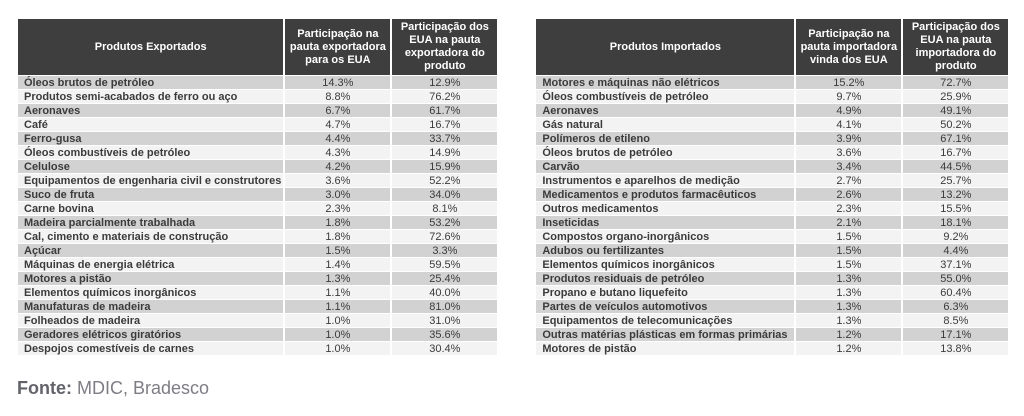 Image resolution: width=1024 pixels, height=416 pixels. I want to click on table-row: Compostos organo-inorgânicos 1.5% 9.2%, so click(772, 236).